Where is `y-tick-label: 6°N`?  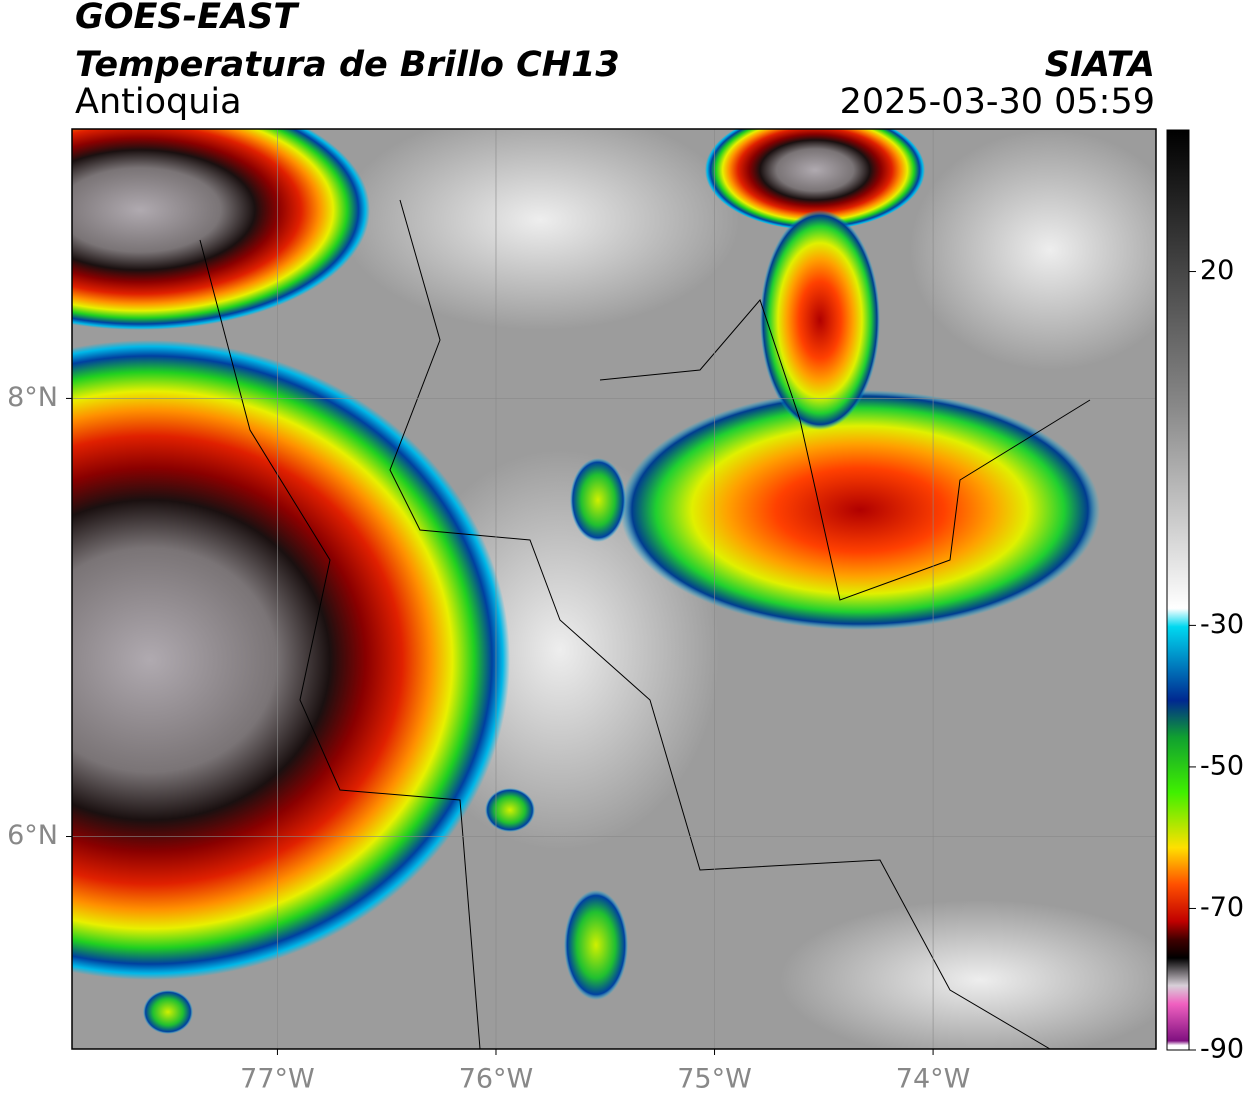
y-tick-label: 6°N is located at coordinates (32, 835).